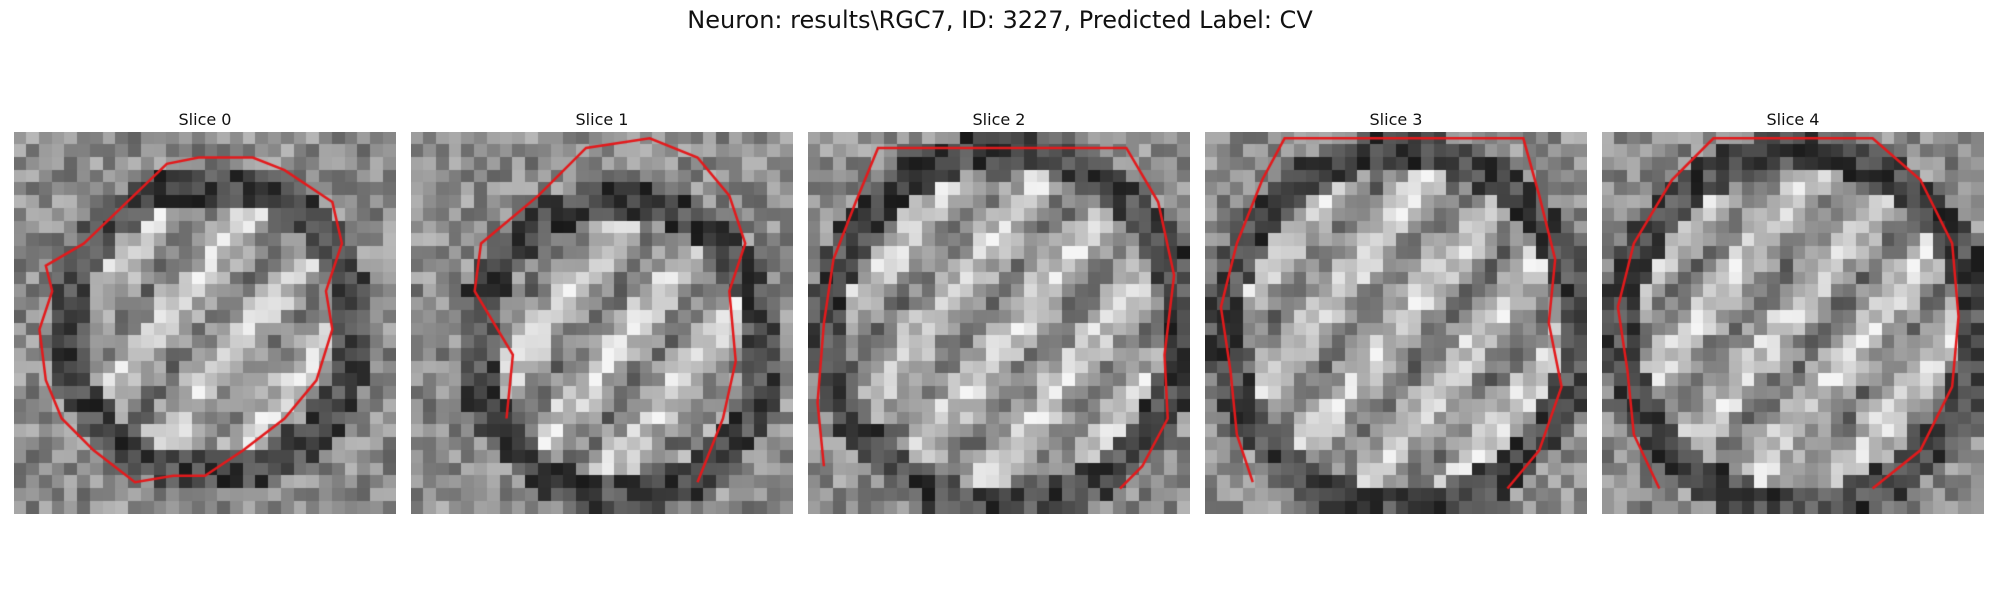 The image size is (2000, 600). I want to click on slice-panel-0: Slice 0, so click(205, 311).